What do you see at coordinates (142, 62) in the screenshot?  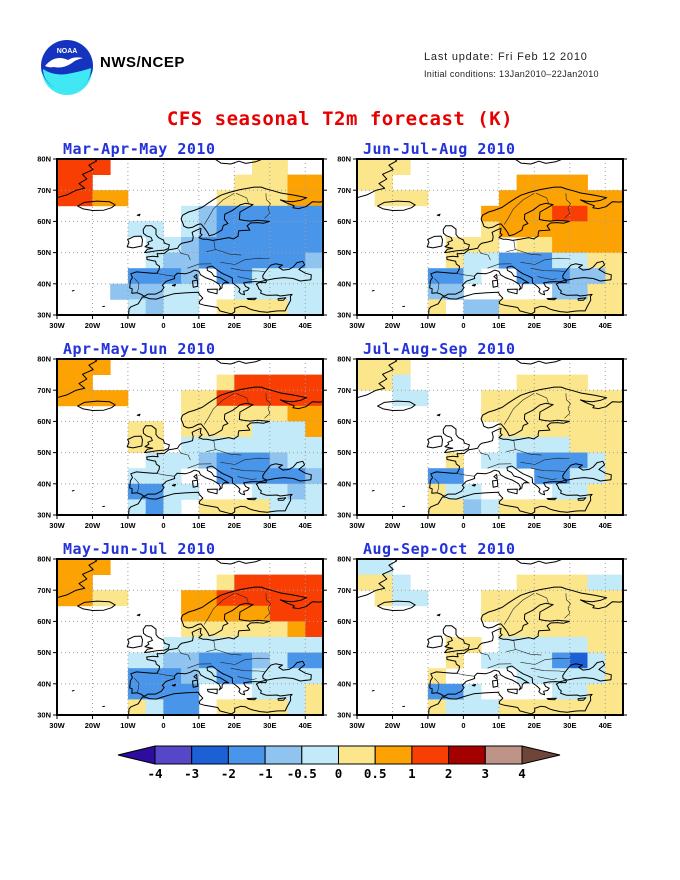 I see `org-name: NWS/NCEP` at bounding box center [142, 62].